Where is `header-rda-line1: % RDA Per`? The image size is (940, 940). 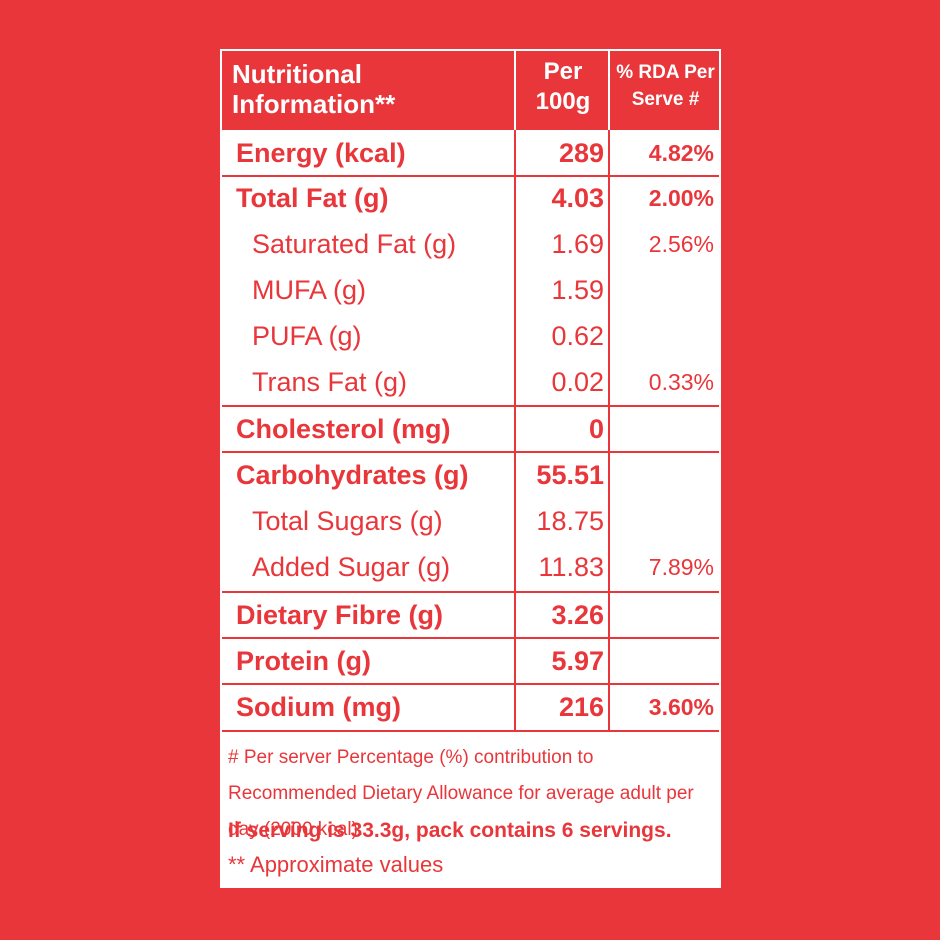
header-rda-line1: % RDA Per is located at coordinates (665, 72).